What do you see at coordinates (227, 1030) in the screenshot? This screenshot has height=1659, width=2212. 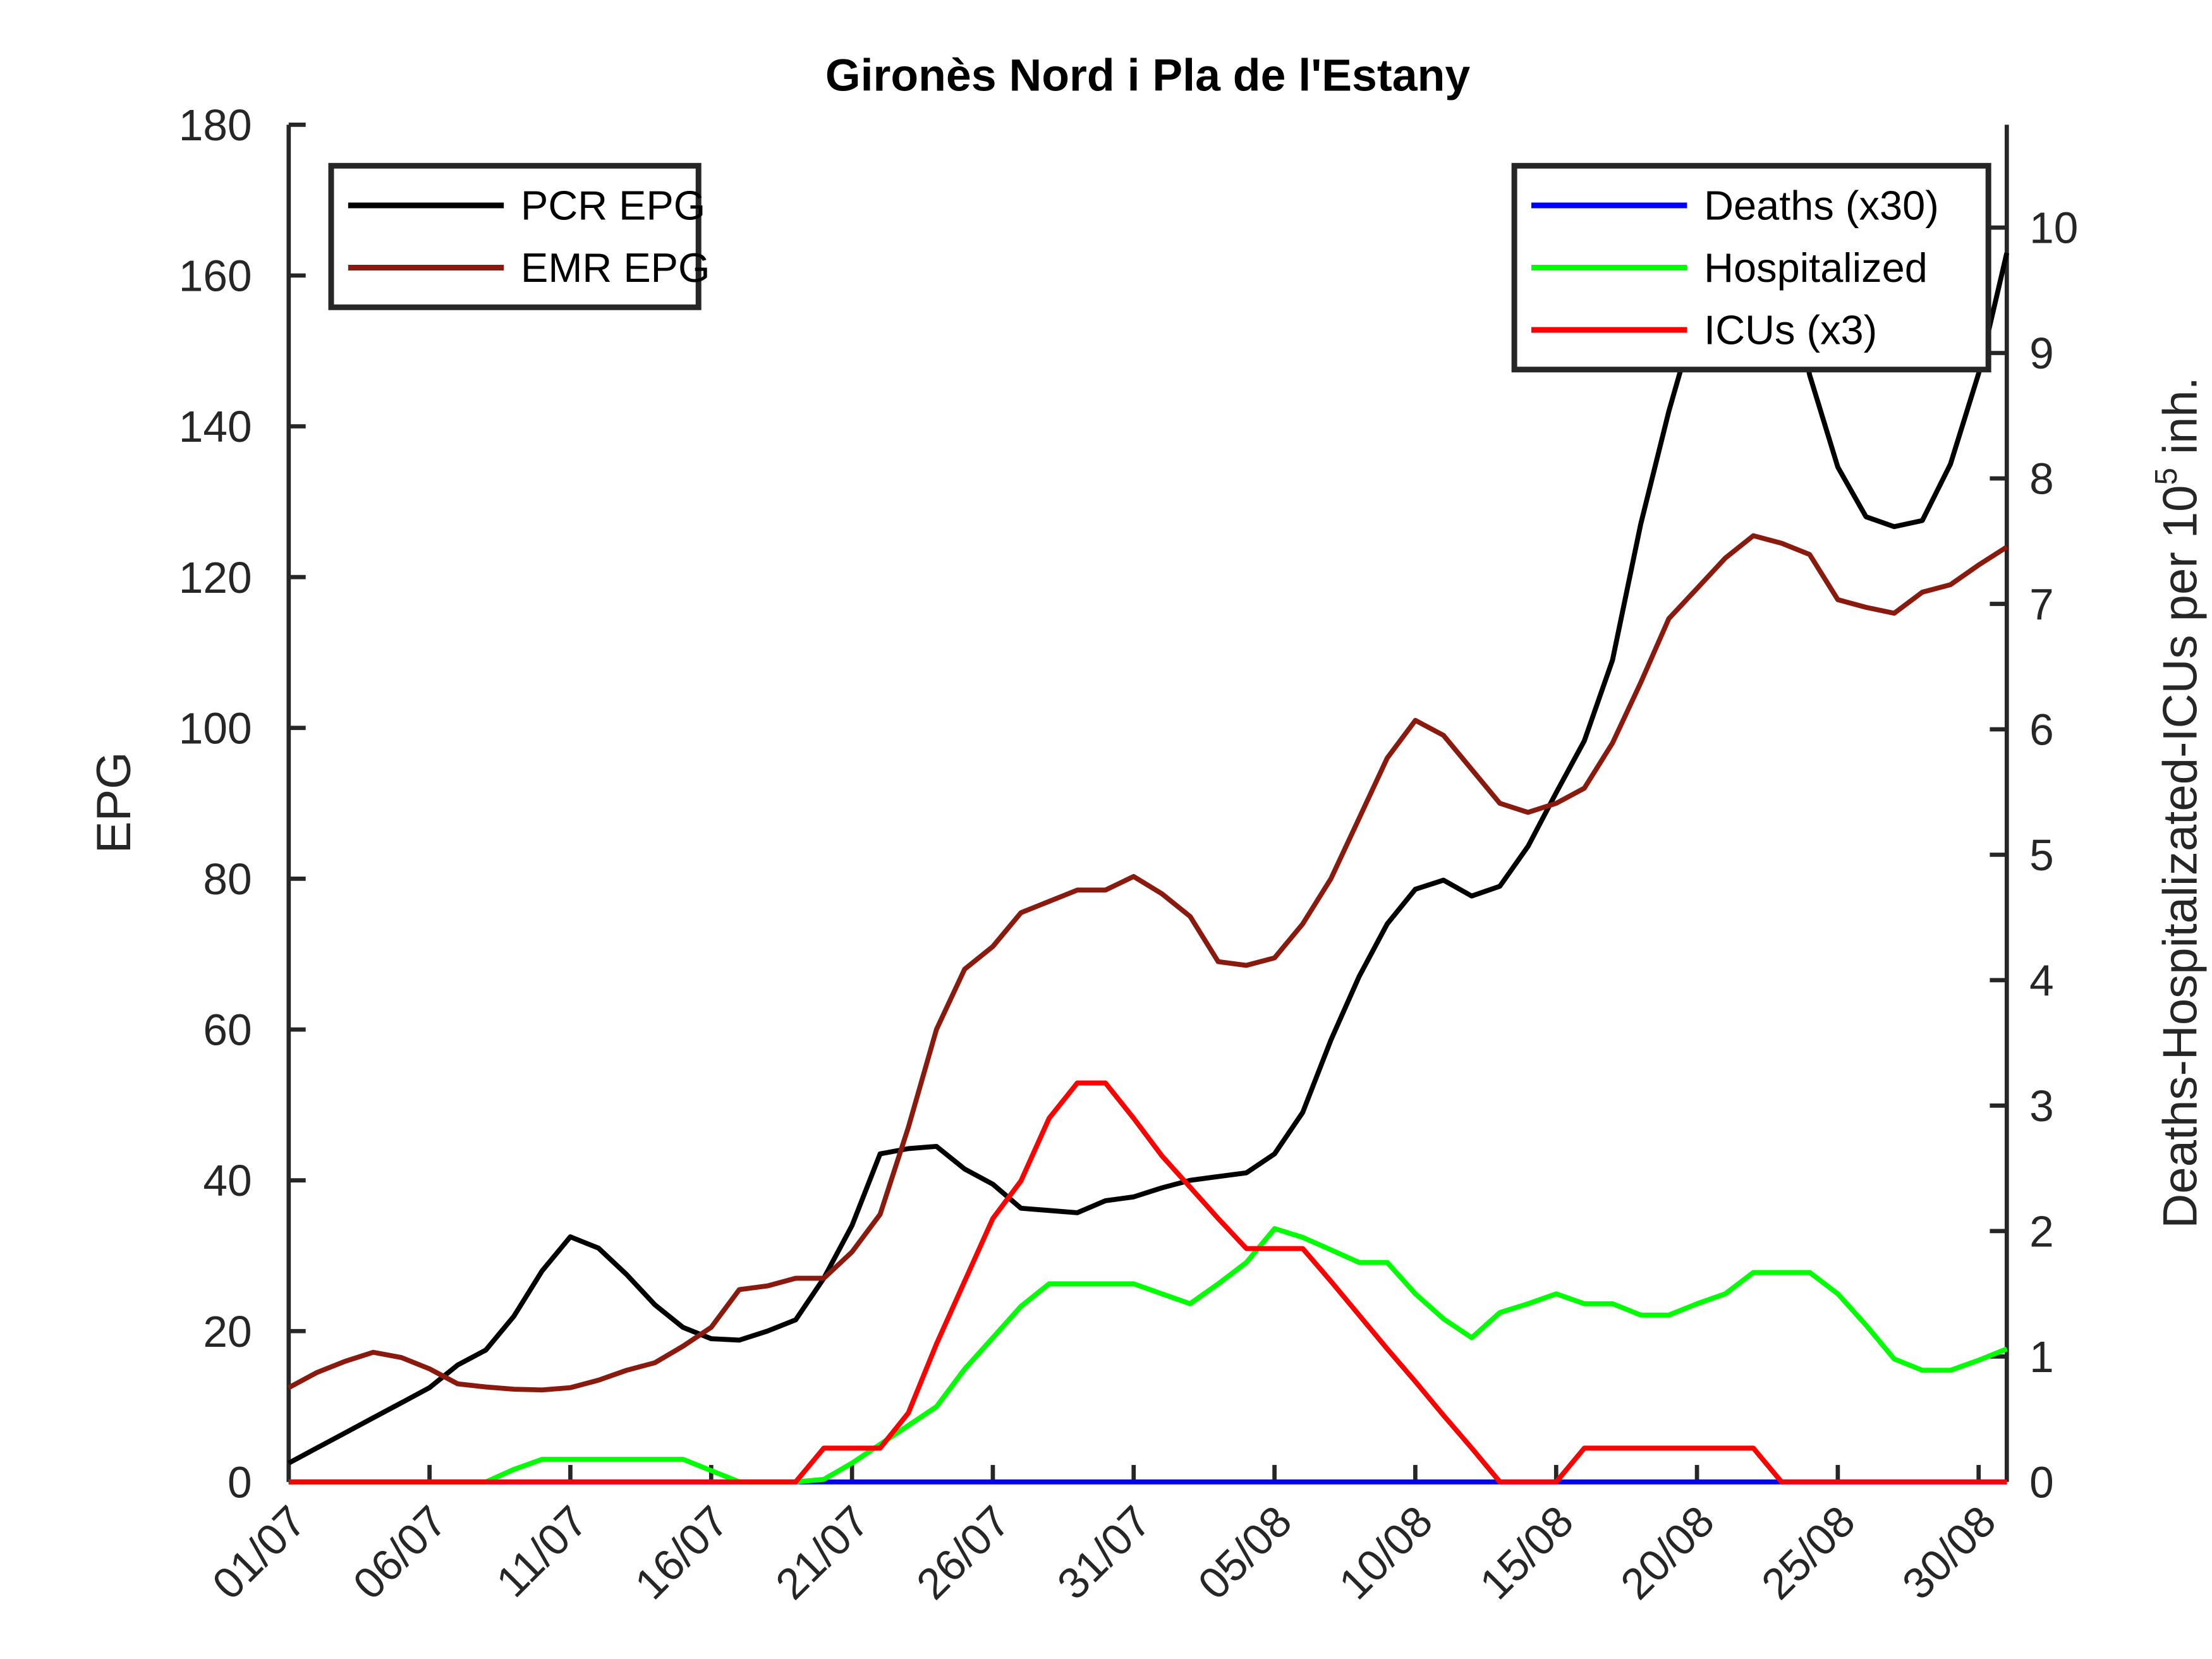 I see `y-tick-label: 60` at bounding box center [227, 1030].